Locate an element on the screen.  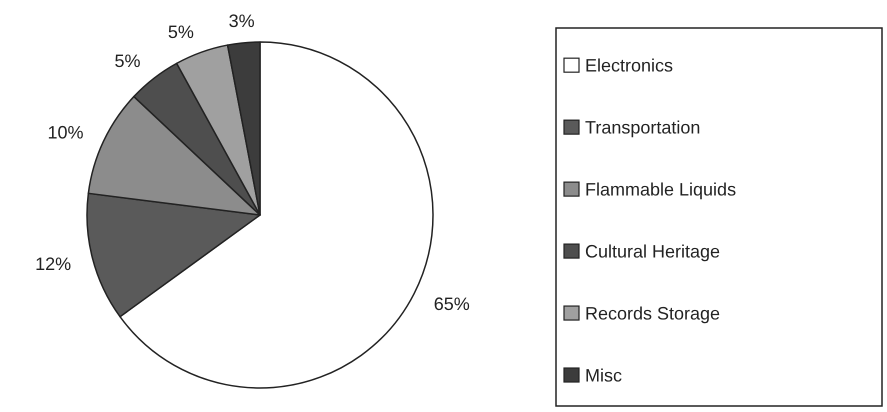
data-label: 12% is located at coordinates (53, 264).